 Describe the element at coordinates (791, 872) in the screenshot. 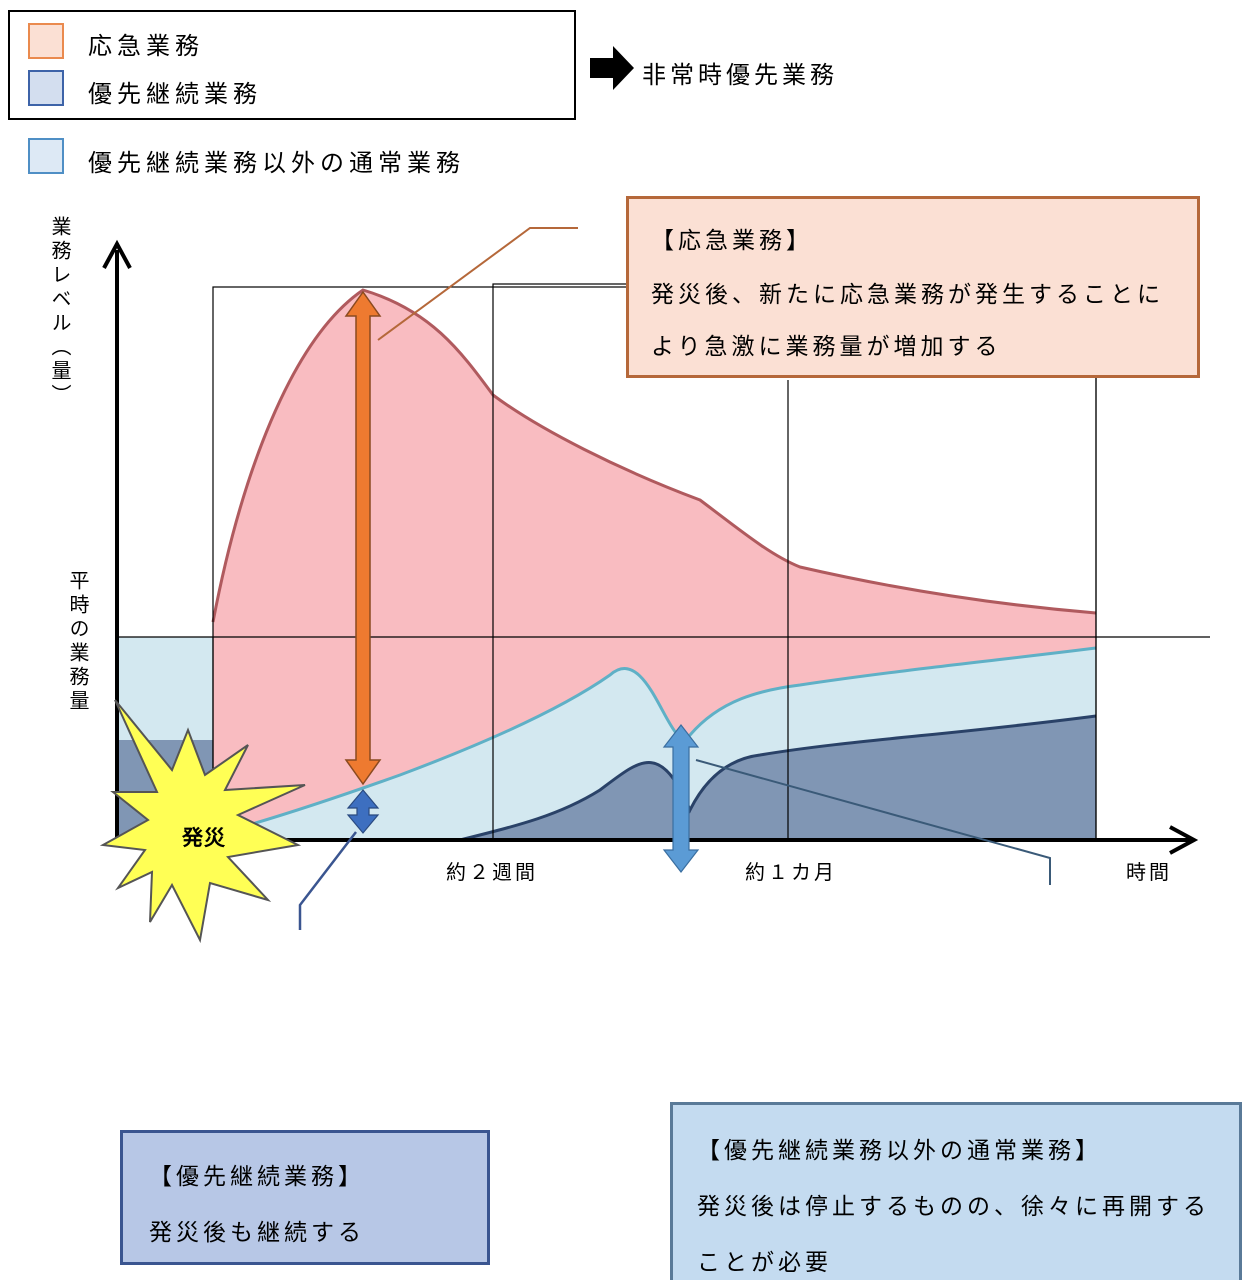

I see `x-tick-one-month: 約１カ月` at that location.